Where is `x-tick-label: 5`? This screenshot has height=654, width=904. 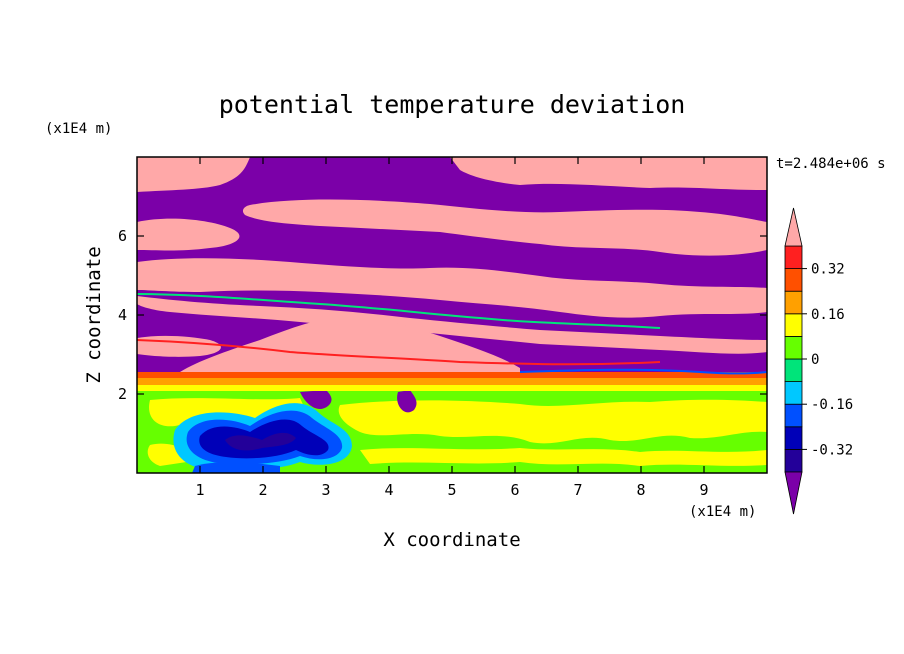 x-tick-label: 5 is located at coordinates (451, 490).